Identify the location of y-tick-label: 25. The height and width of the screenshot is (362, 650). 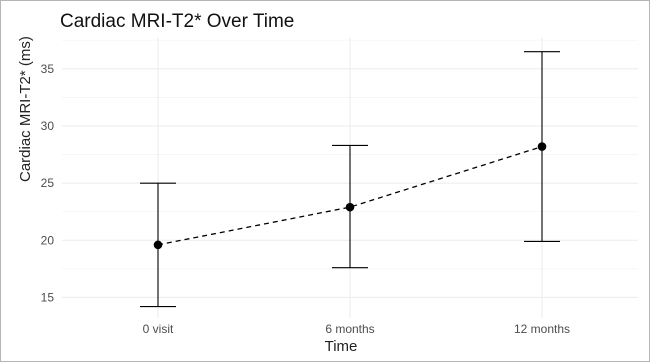
(48, 183).